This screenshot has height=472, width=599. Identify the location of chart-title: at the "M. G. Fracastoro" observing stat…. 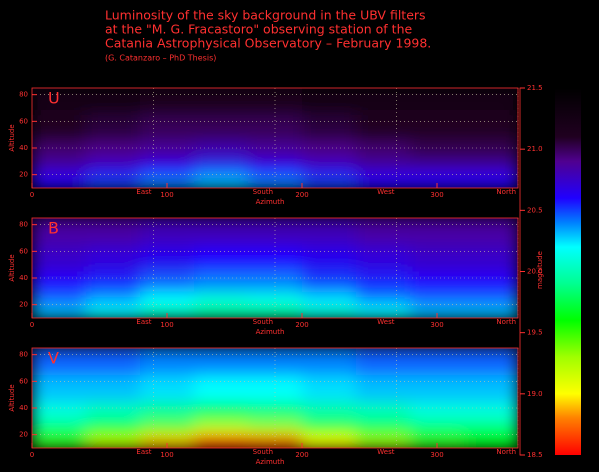
(259, 29).